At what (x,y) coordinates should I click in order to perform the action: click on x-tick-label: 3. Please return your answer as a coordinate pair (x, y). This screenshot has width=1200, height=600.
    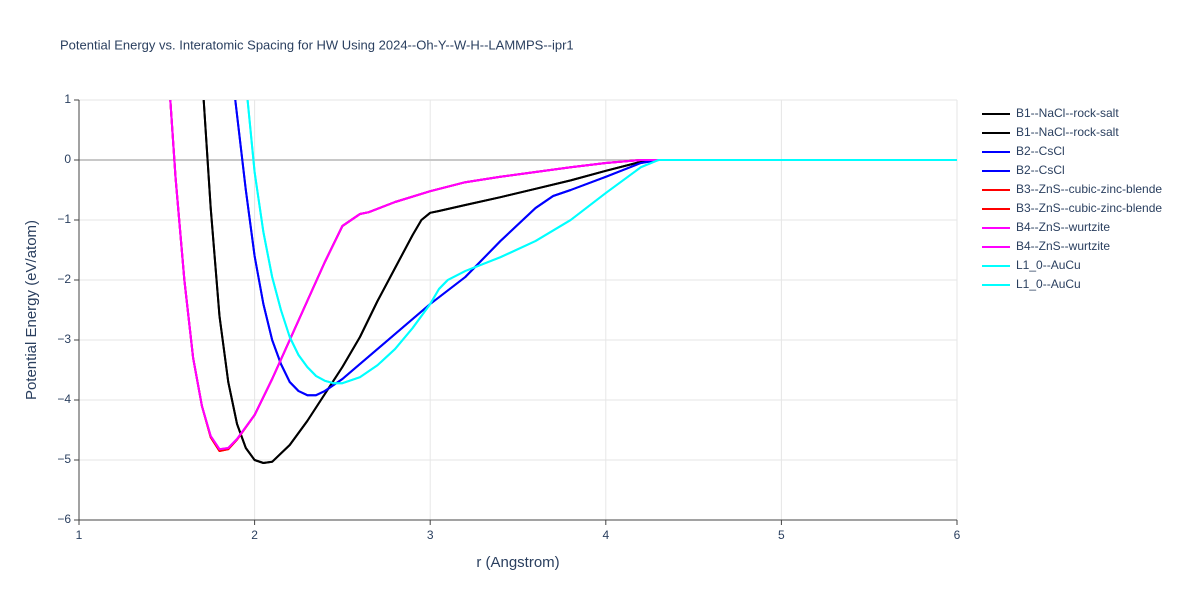
    Looking at the image, I should click on (430, 535).